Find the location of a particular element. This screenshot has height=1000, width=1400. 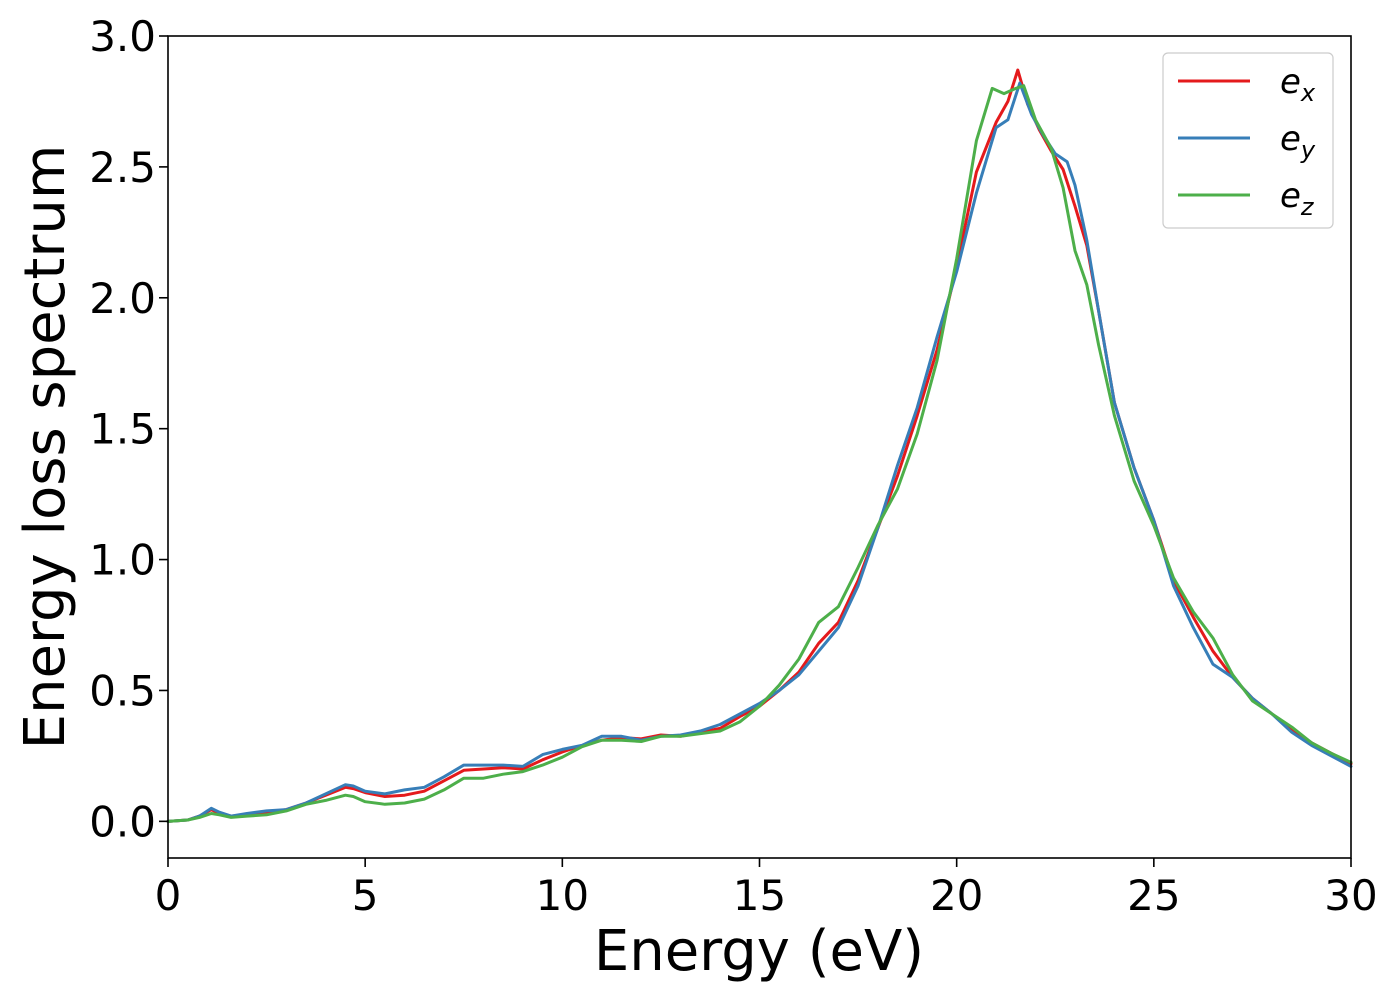

y-axis-title: Energy loss spectrum is located at coordinates (45, 447).